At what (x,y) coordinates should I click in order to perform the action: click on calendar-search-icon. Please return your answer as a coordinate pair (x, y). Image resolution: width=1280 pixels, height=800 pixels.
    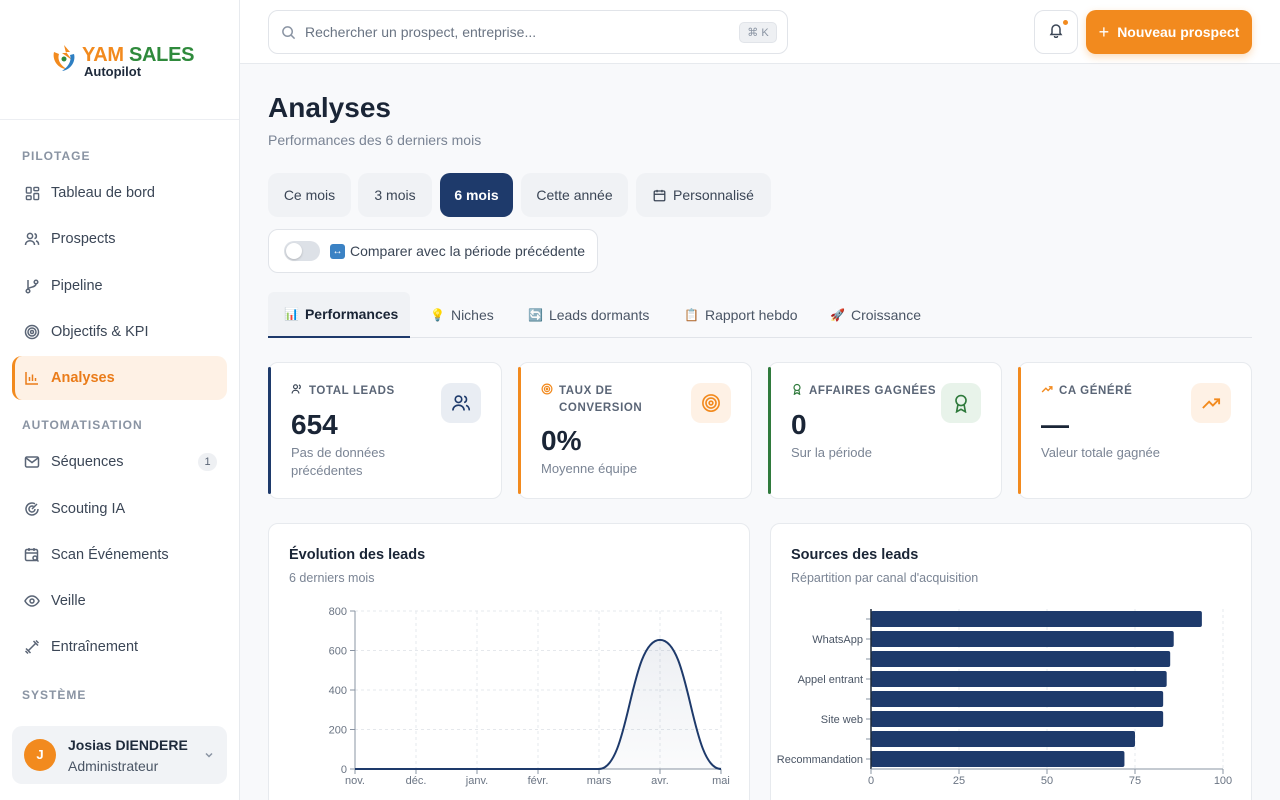
    Looking at the image, I should click on (32, 555).